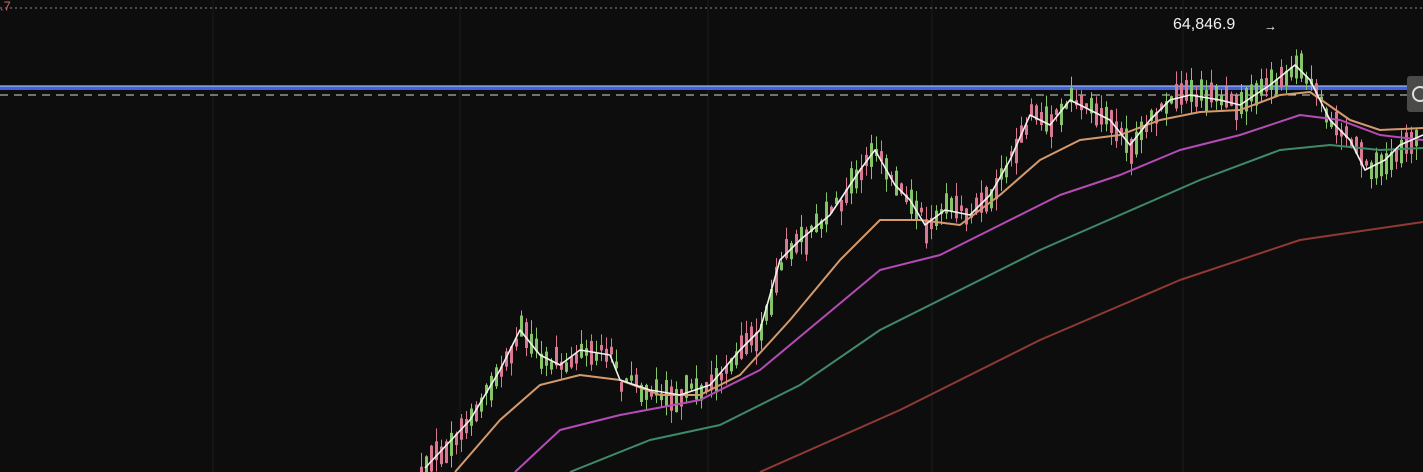 The image size is (1423, 472). I want to click on side-button, so click(1415, 94).